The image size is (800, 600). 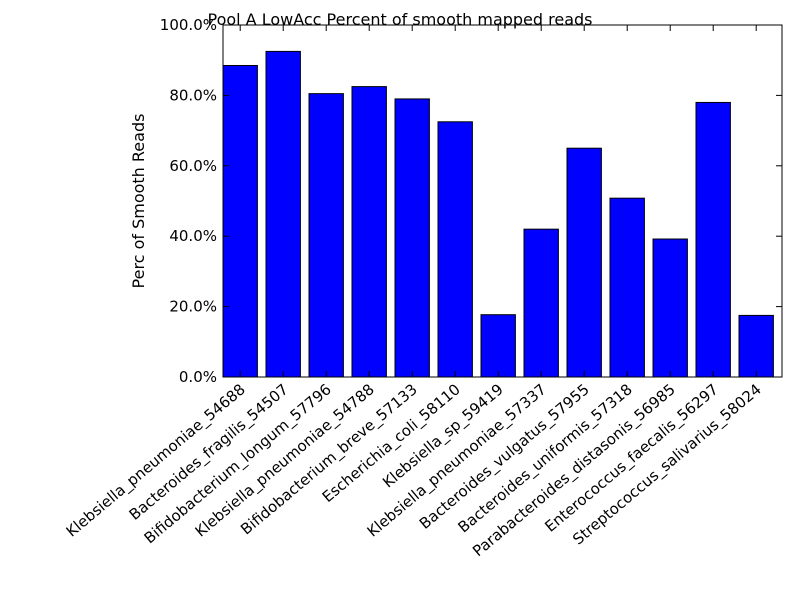 What do you see at coordinates (193, 236) in the screenshot?
I see `y-tick-label: 40.0%` at bounding box center [193, 236].